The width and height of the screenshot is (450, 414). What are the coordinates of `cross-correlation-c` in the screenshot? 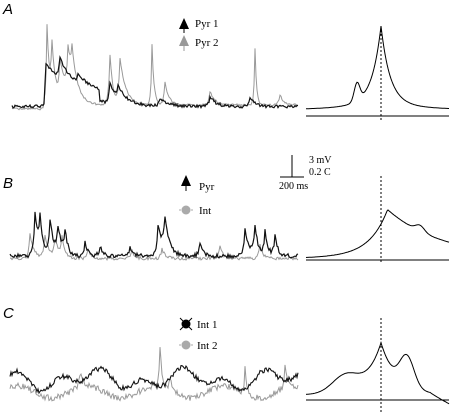 It's located at (377, 373).